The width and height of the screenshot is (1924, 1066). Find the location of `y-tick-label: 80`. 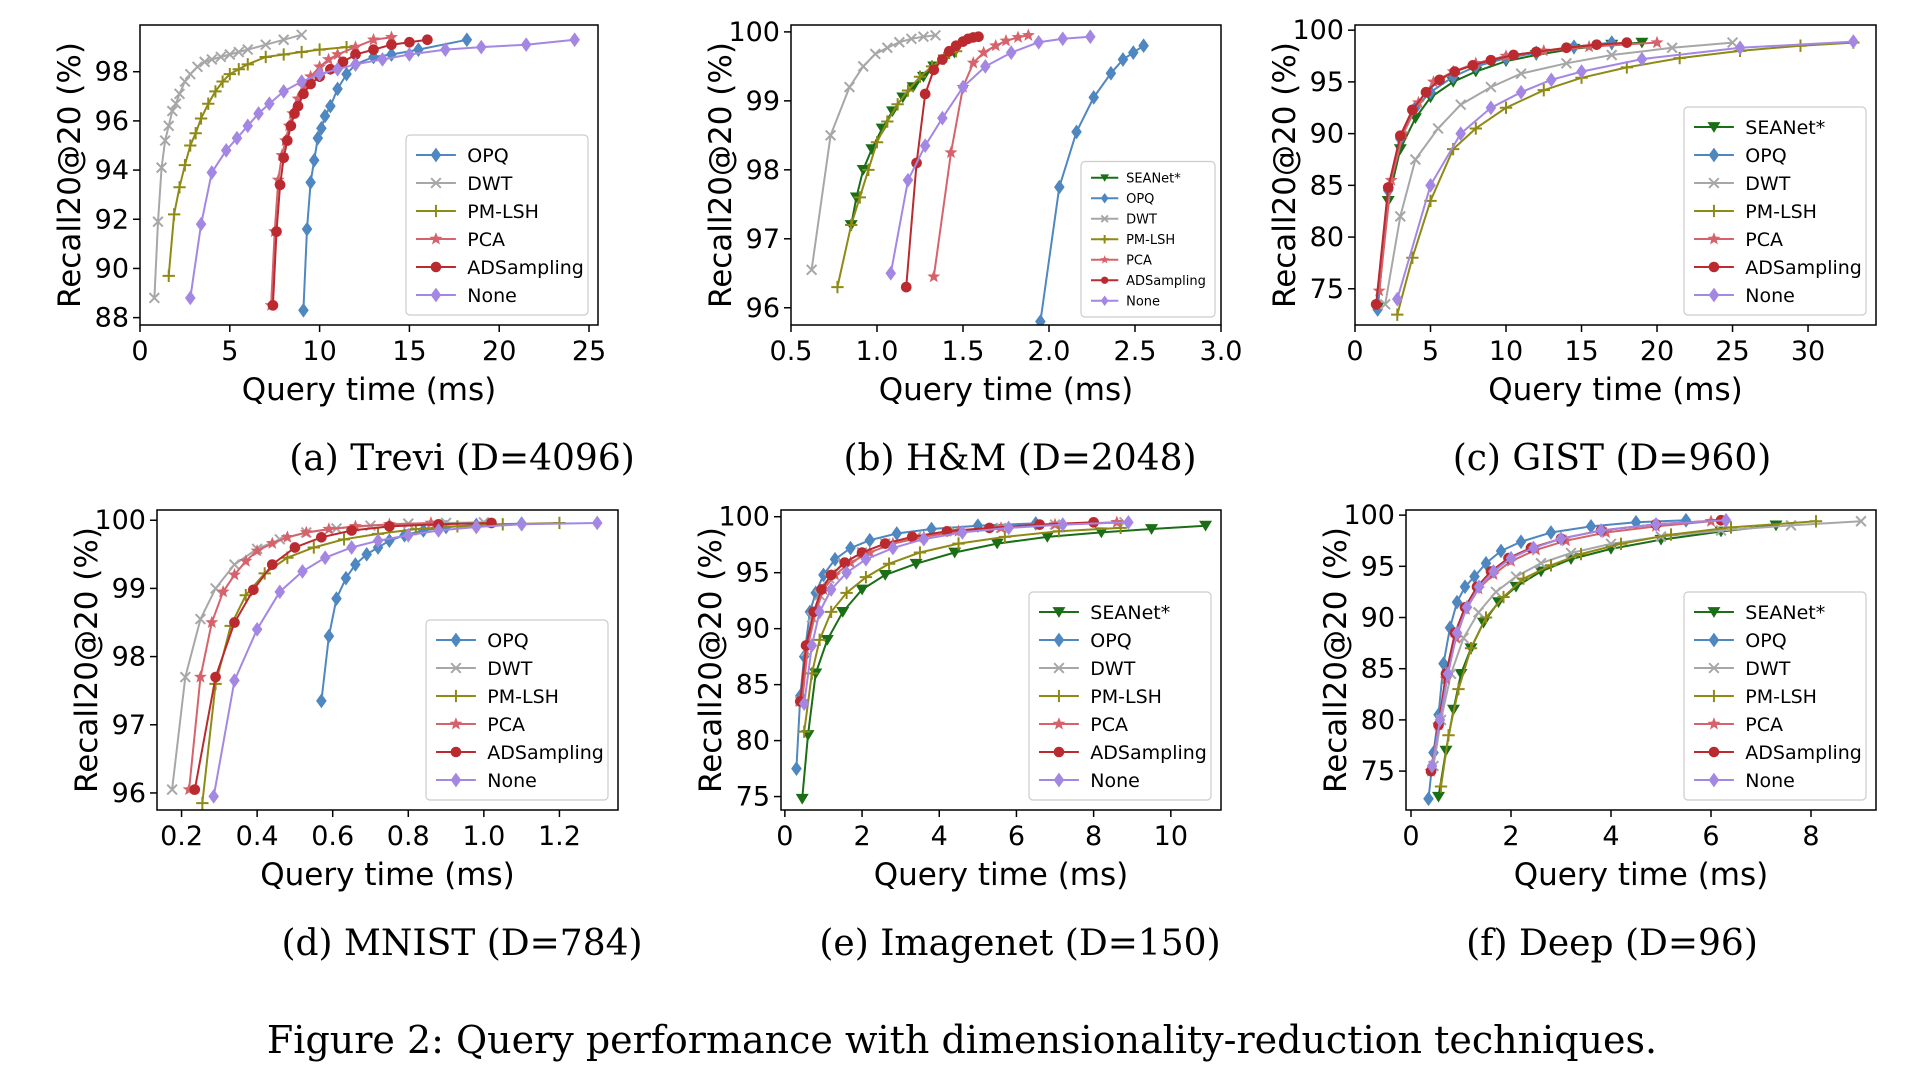

y-tick-label: 80 is located at coordinates (1378, 720).